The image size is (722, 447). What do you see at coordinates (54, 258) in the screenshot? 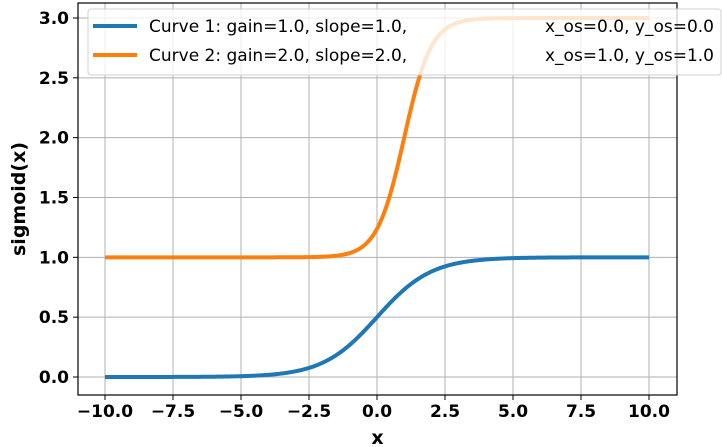
I see `y-tick-label: 1.0` at bounding box center [54, 258].